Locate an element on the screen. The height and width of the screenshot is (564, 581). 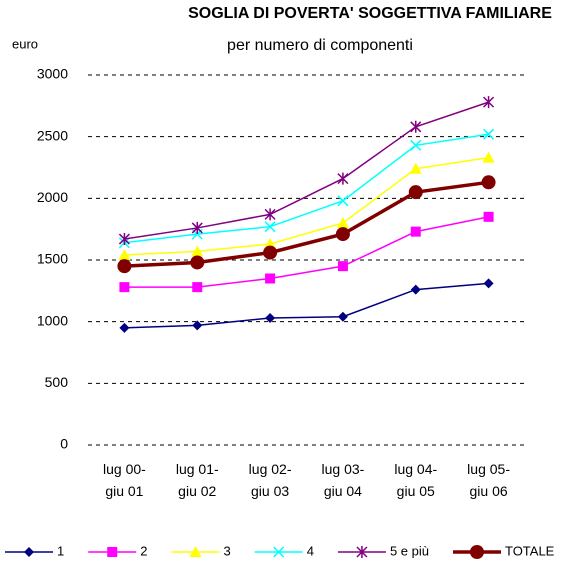
legend-label: 1 is located at coordinates (60, 550).